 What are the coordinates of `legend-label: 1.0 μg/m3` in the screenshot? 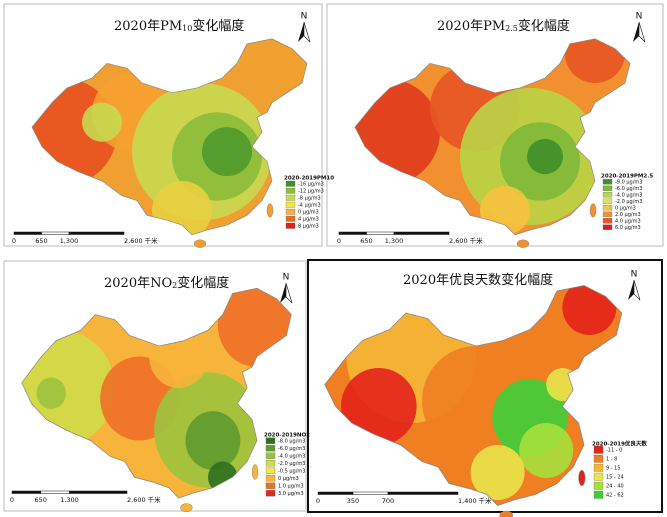 It's located at (291, 487).